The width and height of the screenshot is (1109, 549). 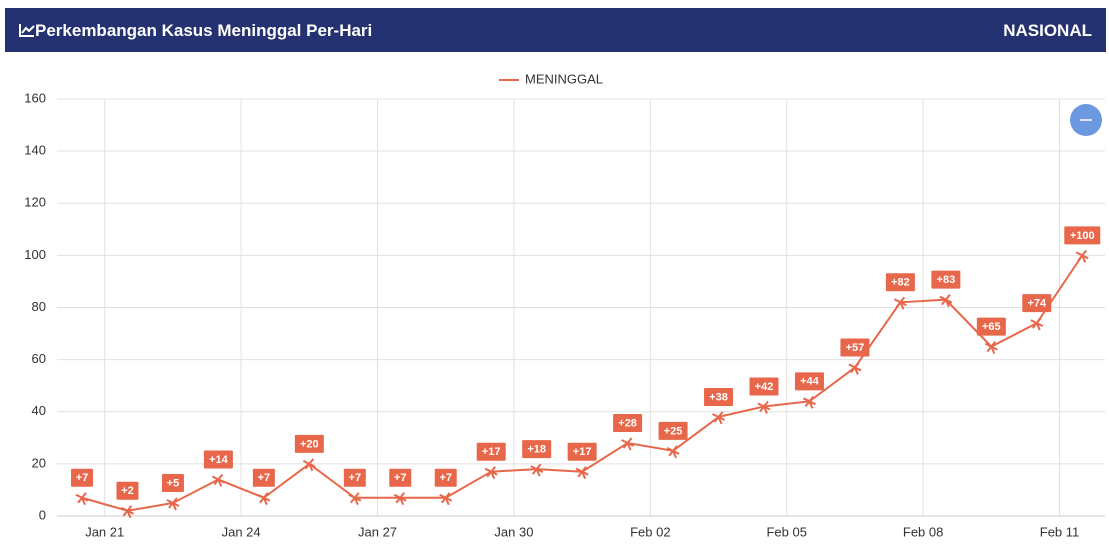 I want to click on value-label: +74, so click(x=1037, y=304).